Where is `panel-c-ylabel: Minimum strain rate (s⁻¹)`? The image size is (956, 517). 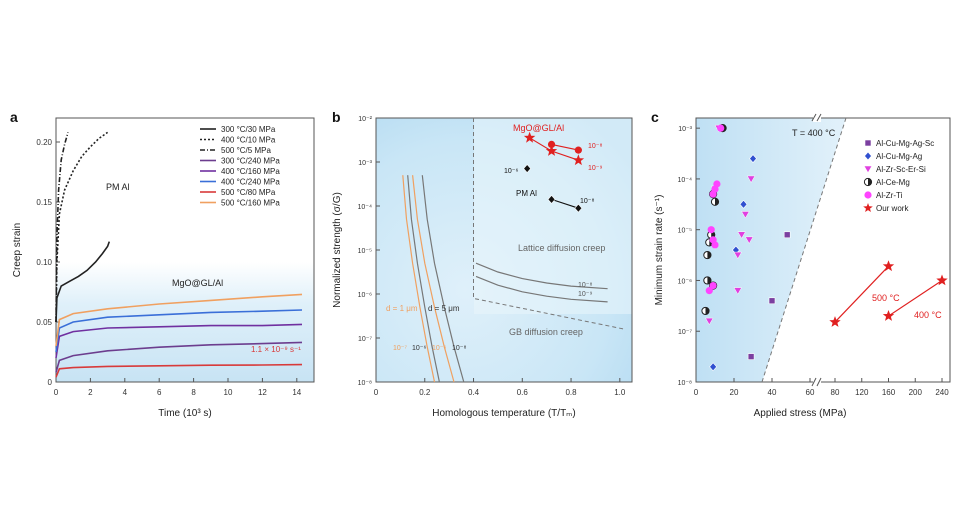 panel-c-ylabel: Minimum strain rate (s⁻¹) is located at coordinates (659, 250).